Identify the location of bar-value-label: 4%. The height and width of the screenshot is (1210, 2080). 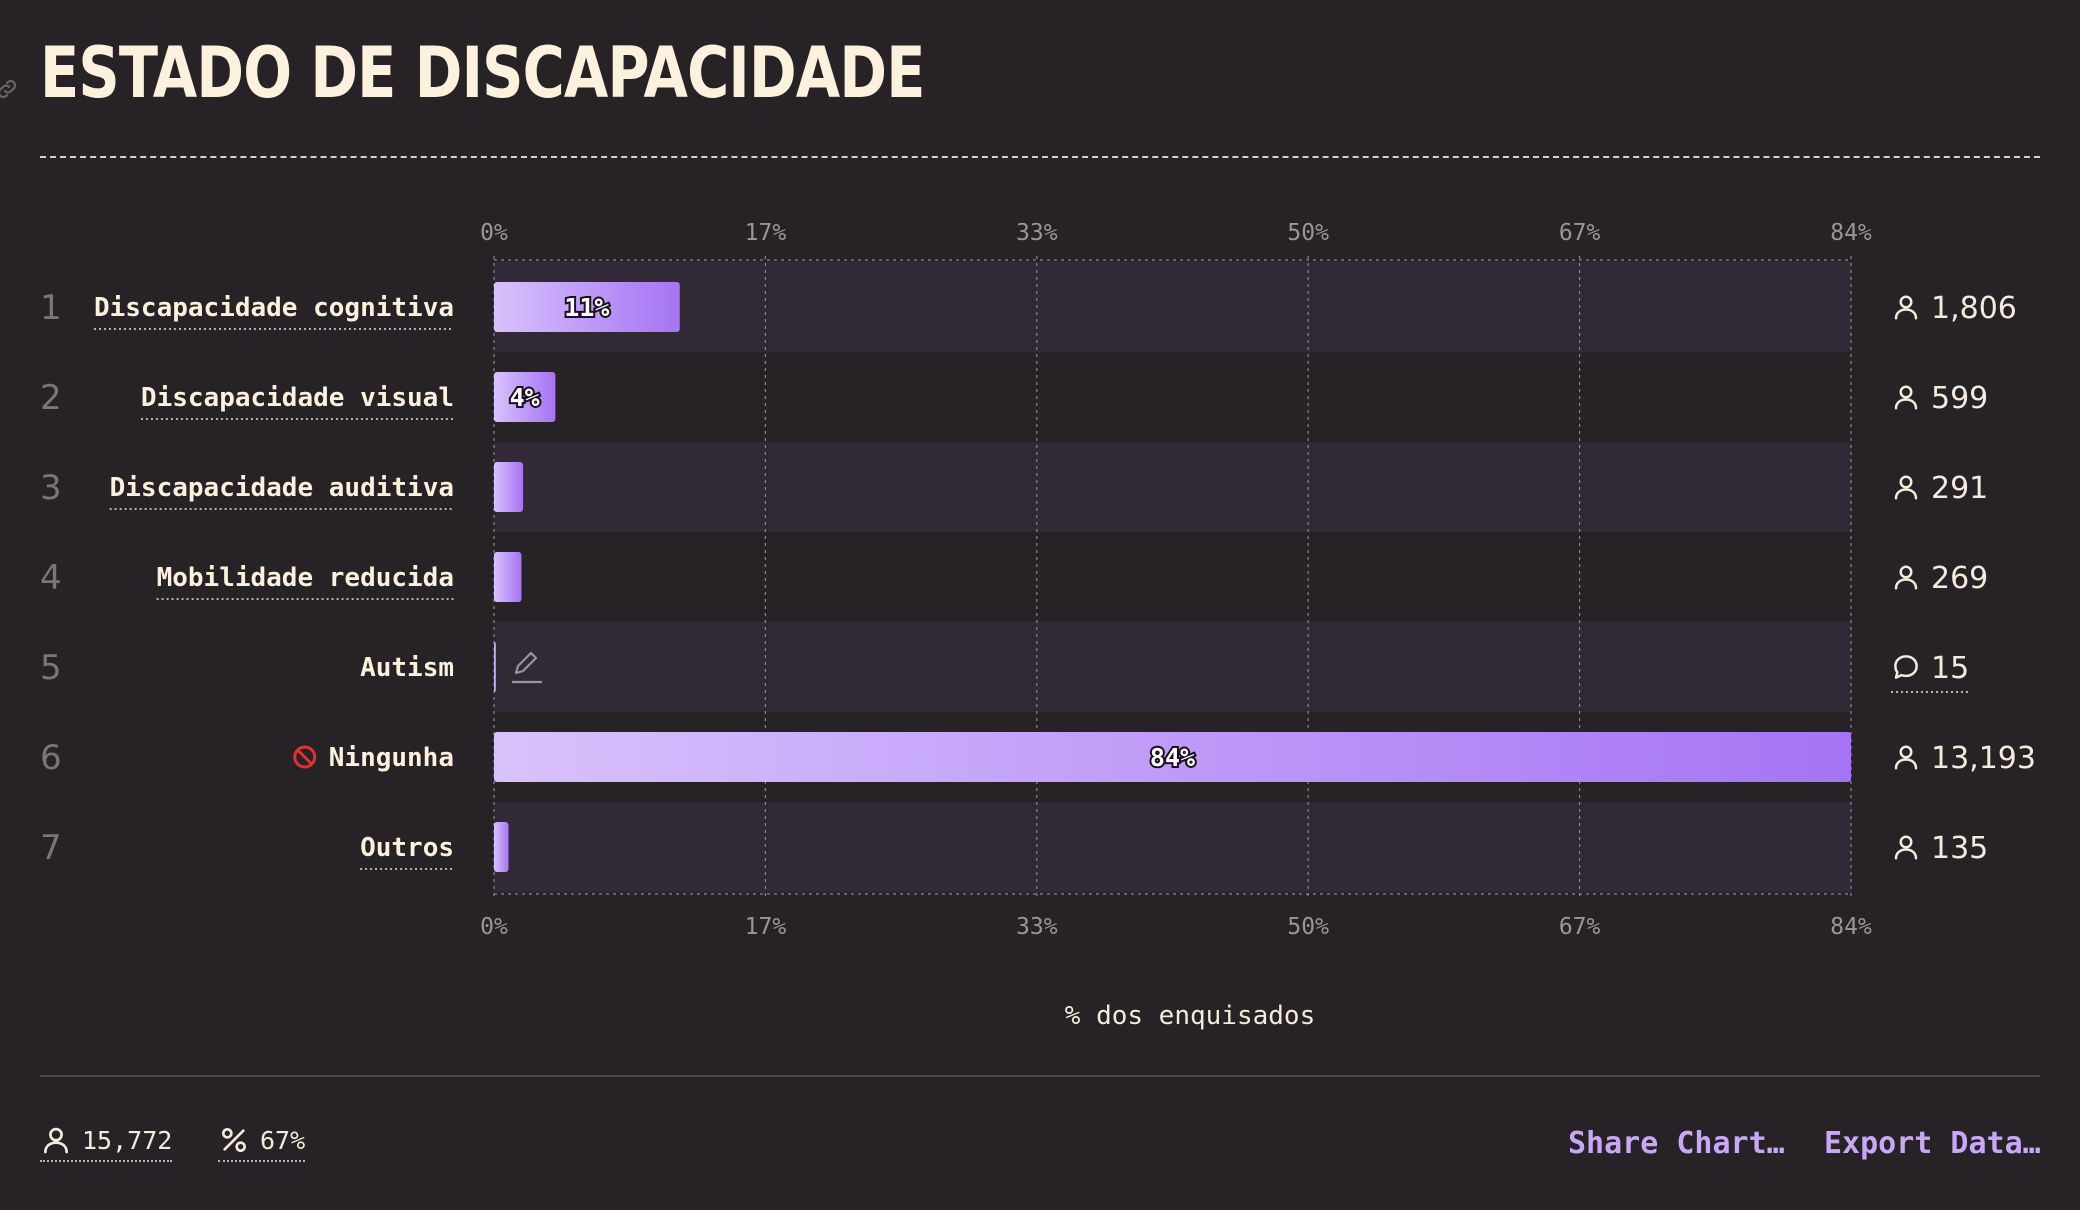
(525, 397).